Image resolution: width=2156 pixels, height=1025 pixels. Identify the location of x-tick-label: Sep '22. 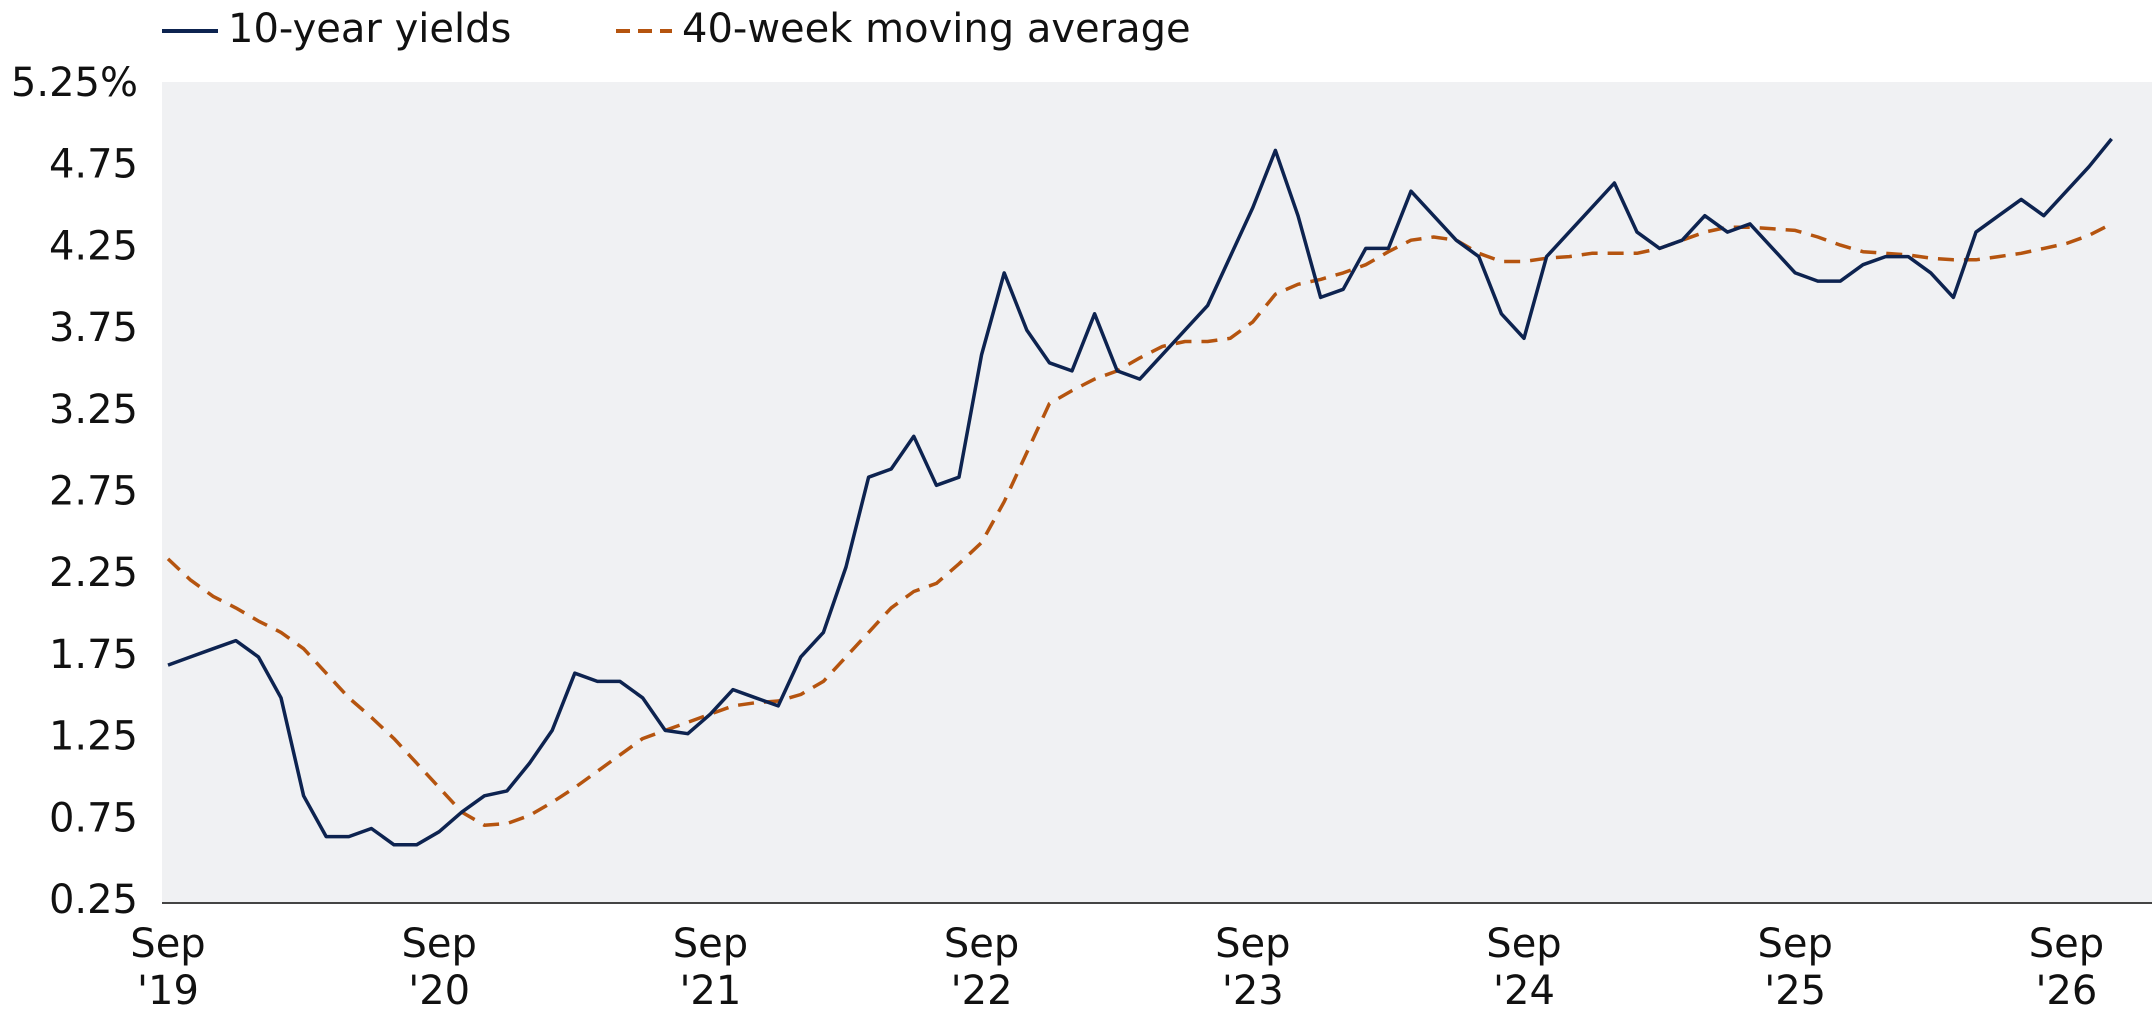
(981, 967).